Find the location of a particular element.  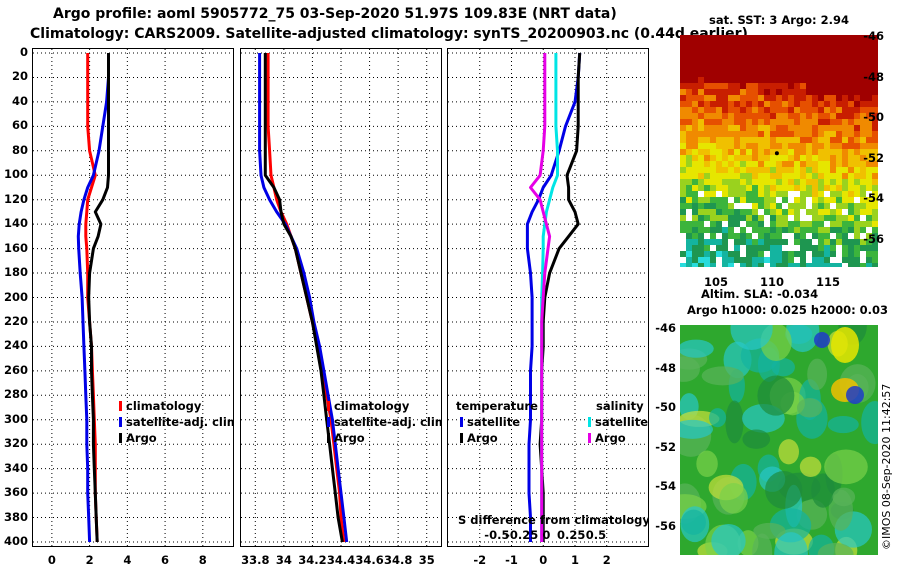

x-tick-label: 35 is located at coordinates (426, 560).